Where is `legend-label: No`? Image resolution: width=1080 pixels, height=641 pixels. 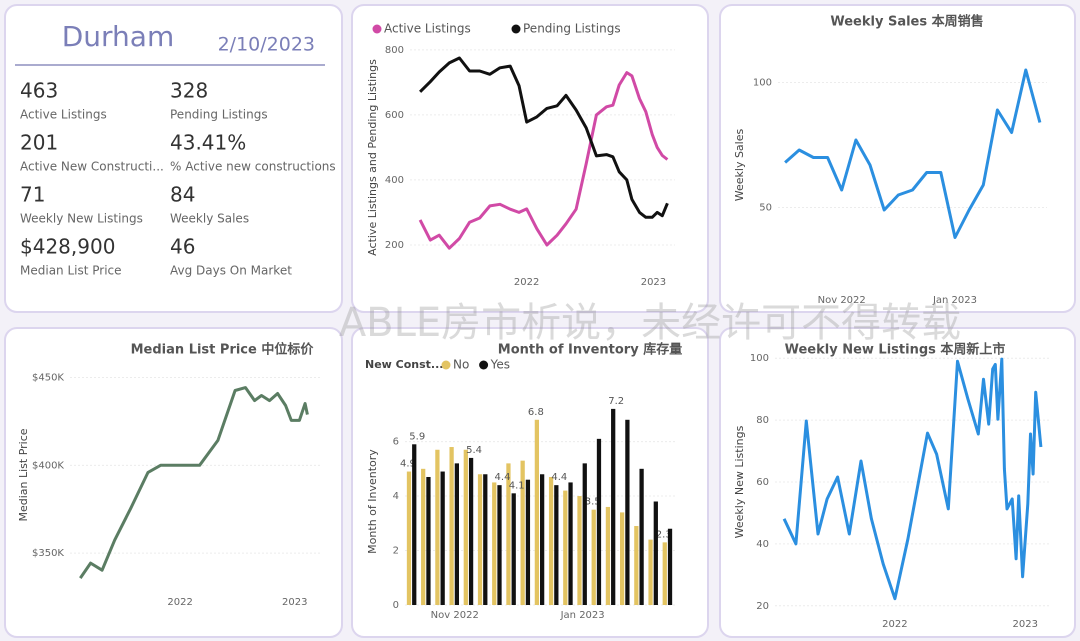 legend-label: No is located at coordinates (461, 365).